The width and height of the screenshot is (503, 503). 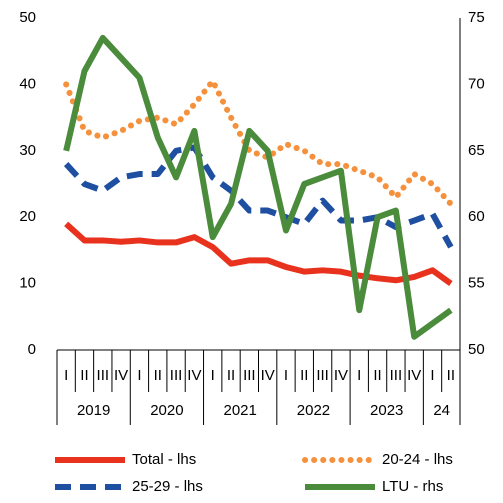 What do you see at coordinates (27, 283) in the screenshot?
I see `y-tick-label: 10` at bounding box center [27, 283].